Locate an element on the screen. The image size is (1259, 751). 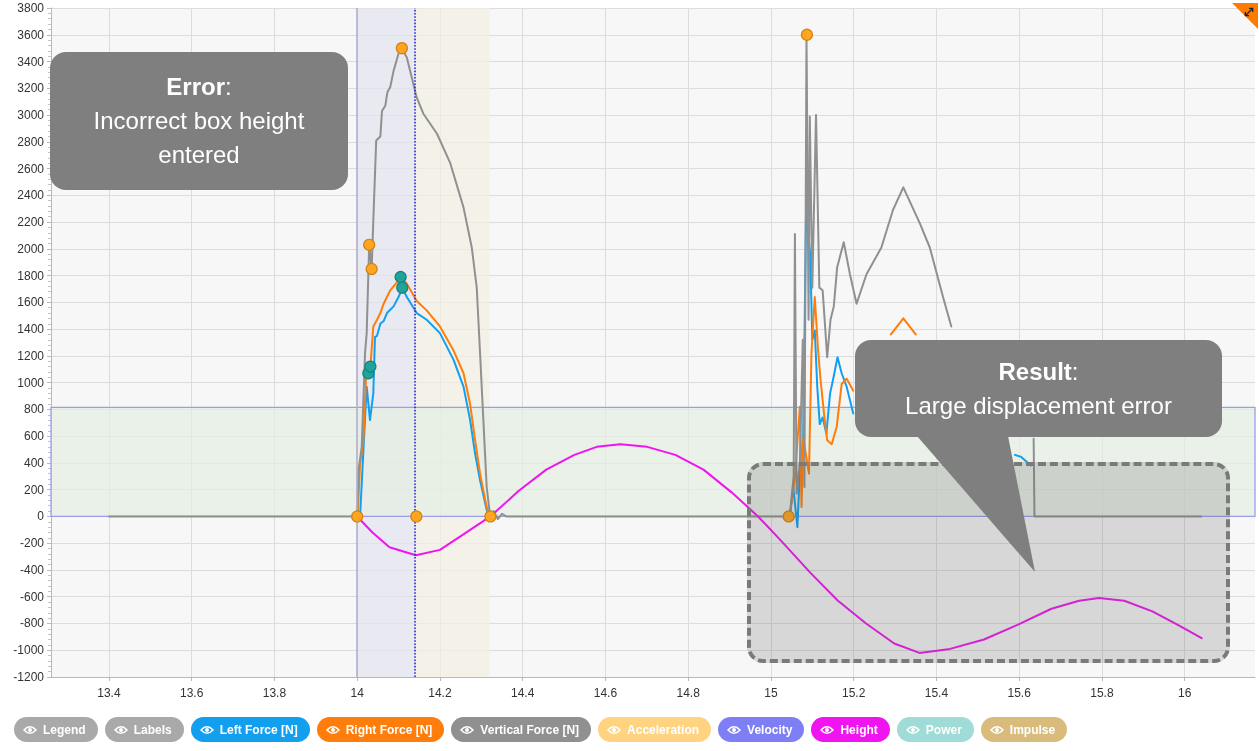
x-tick-label: 16 is located at coordinates (1184, 693).